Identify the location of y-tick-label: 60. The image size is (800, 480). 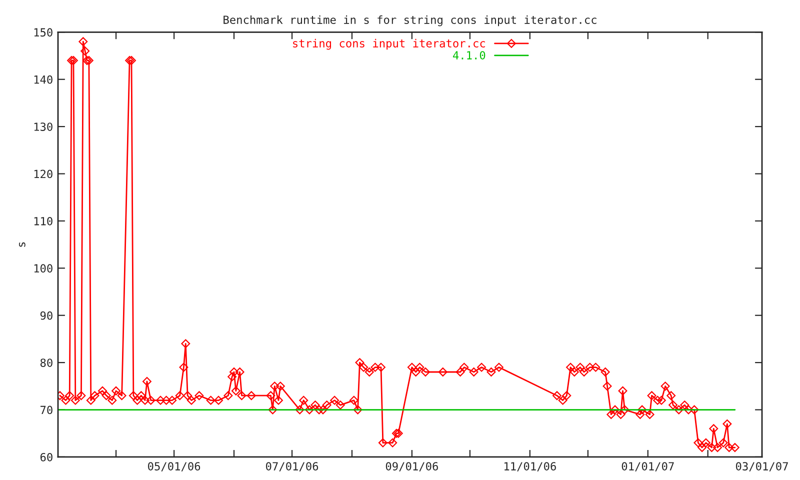
(46, 457).